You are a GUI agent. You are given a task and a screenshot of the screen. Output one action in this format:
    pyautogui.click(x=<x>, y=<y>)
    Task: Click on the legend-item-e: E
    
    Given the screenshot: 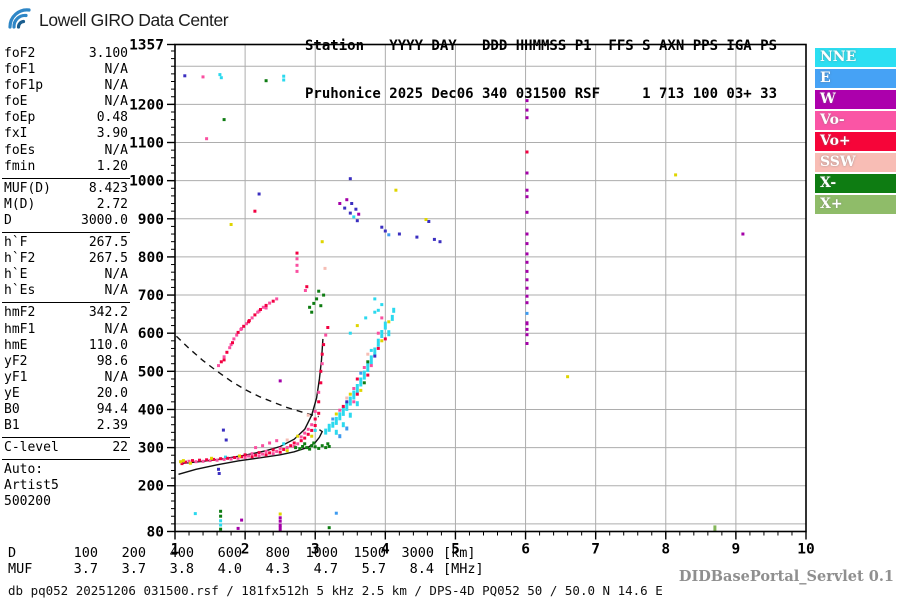 What is the action you would take?
    pyautogui.click(x=855, y=78)
    